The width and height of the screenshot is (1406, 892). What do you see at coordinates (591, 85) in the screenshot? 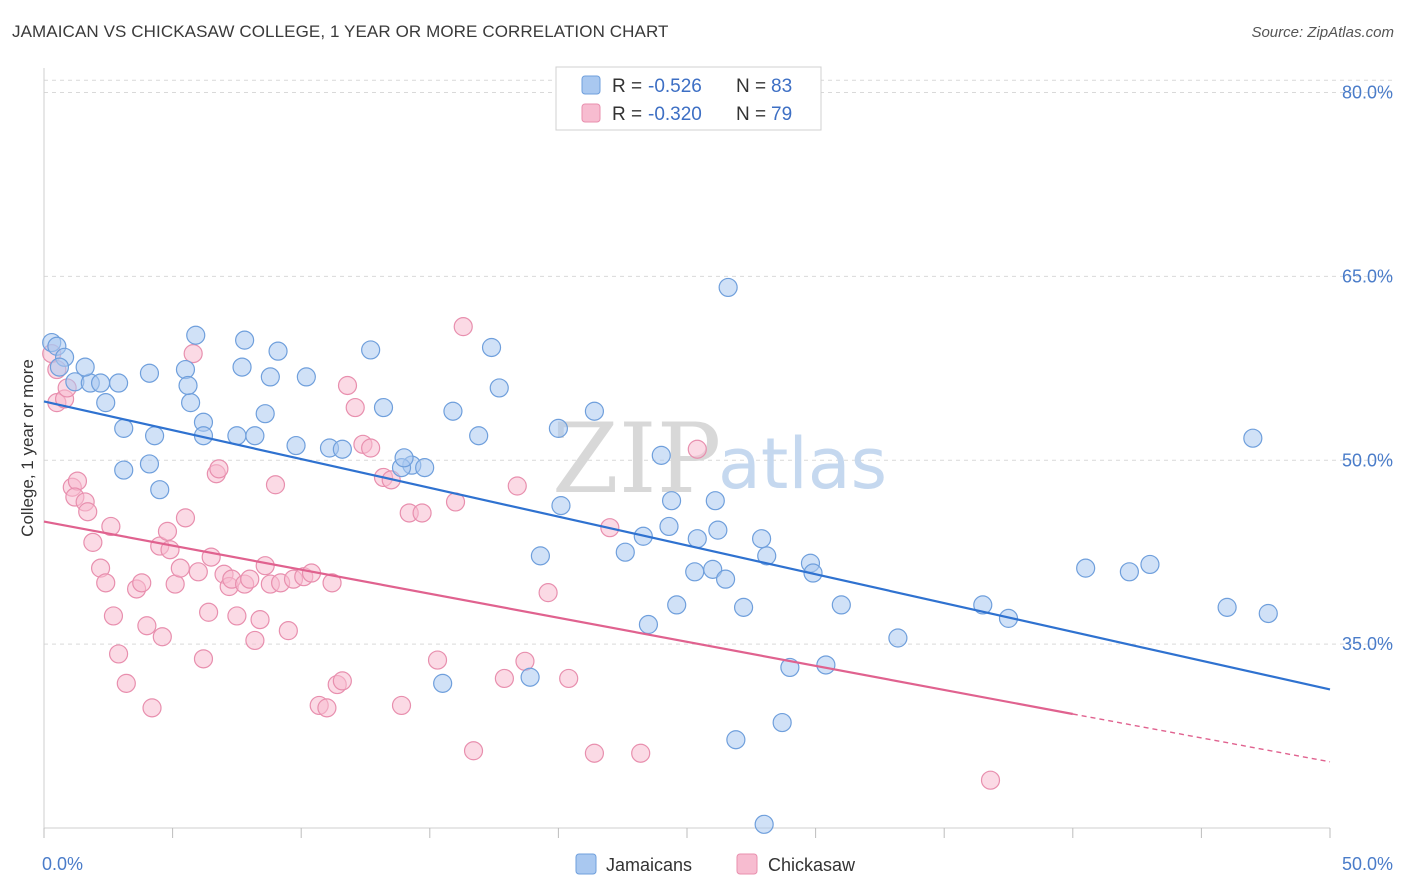
I see `legend-swatch-jamaicans` at bounding box center [591, 85].